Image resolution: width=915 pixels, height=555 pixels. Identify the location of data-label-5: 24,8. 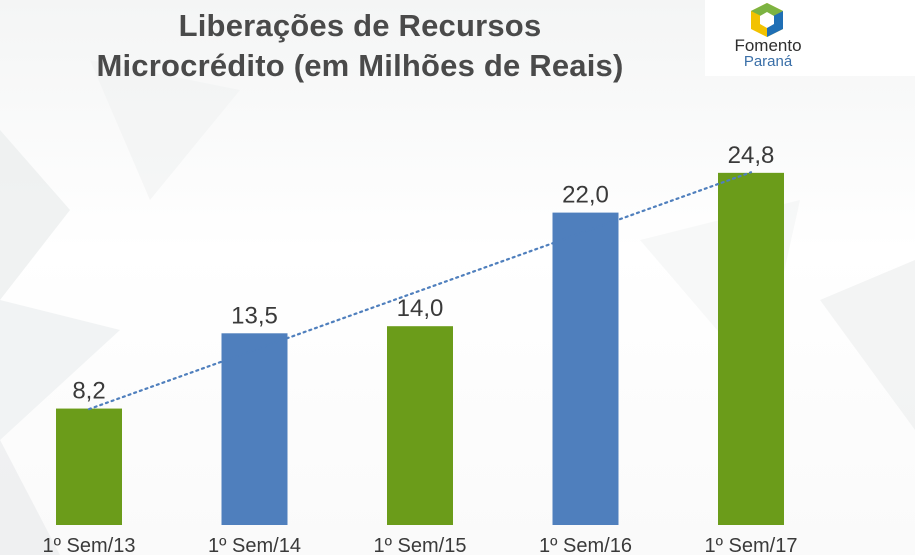
(751, 155).